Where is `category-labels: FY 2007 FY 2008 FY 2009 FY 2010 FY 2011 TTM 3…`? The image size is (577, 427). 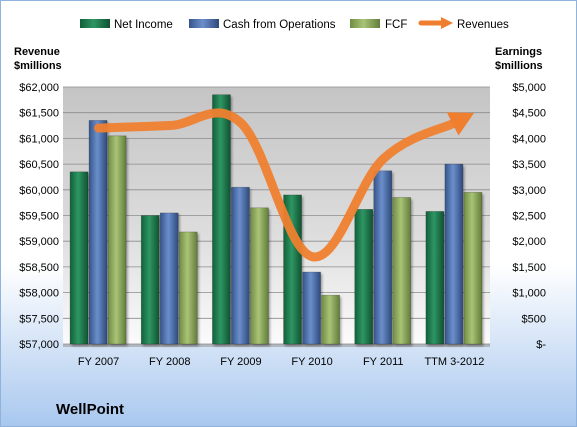
category-labels: FY 2007 FY 2008 FY 2009 FY 2010 FY 2011 TTM 3… is located at coordinates (281, 362).